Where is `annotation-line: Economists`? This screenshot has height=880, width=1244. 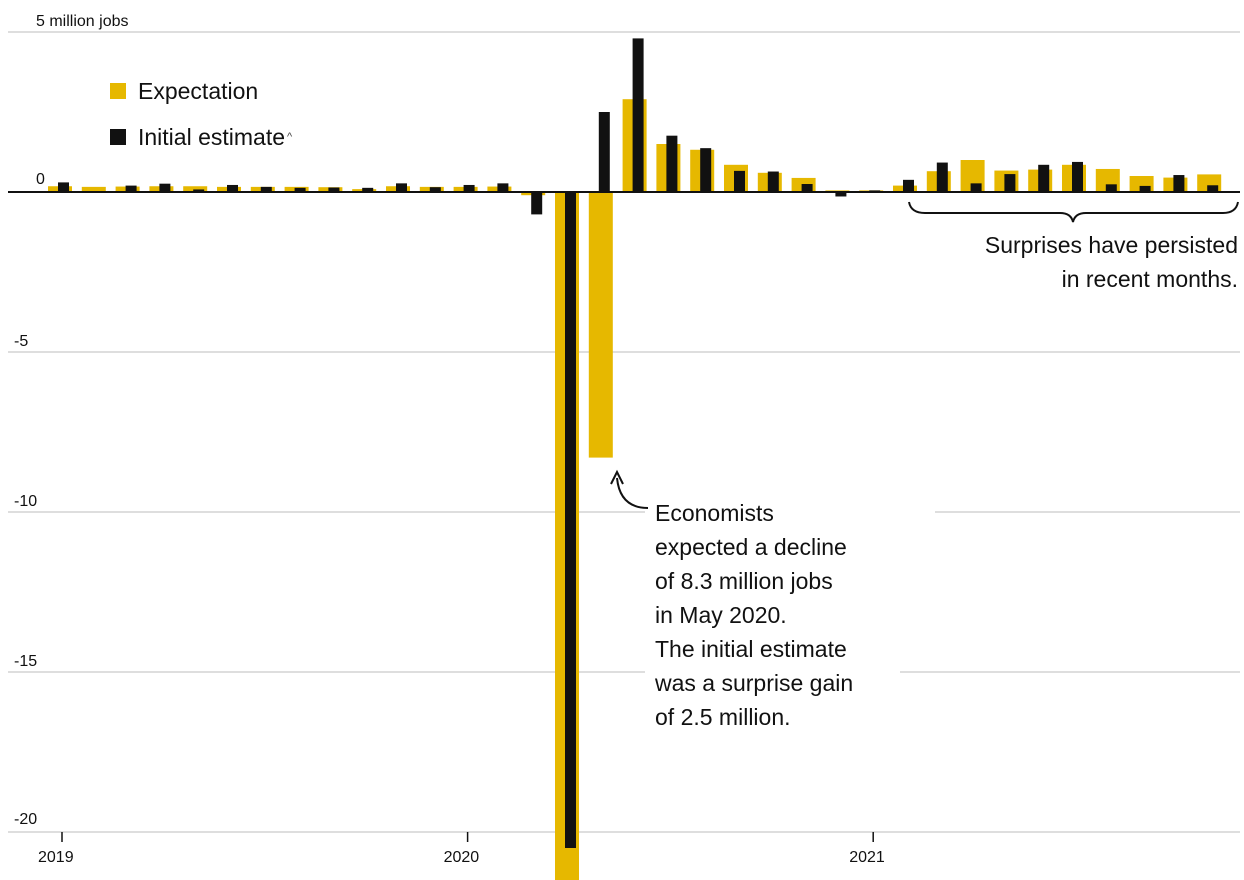 annotation-line: Economists is located at coordinates (714, 513).